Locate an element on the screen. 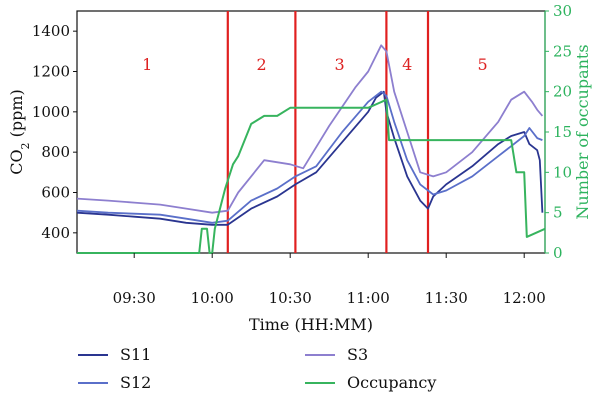 The image size is (600, 404). x-tick-label-6: 12:00 is located at coordinates (524, 298).